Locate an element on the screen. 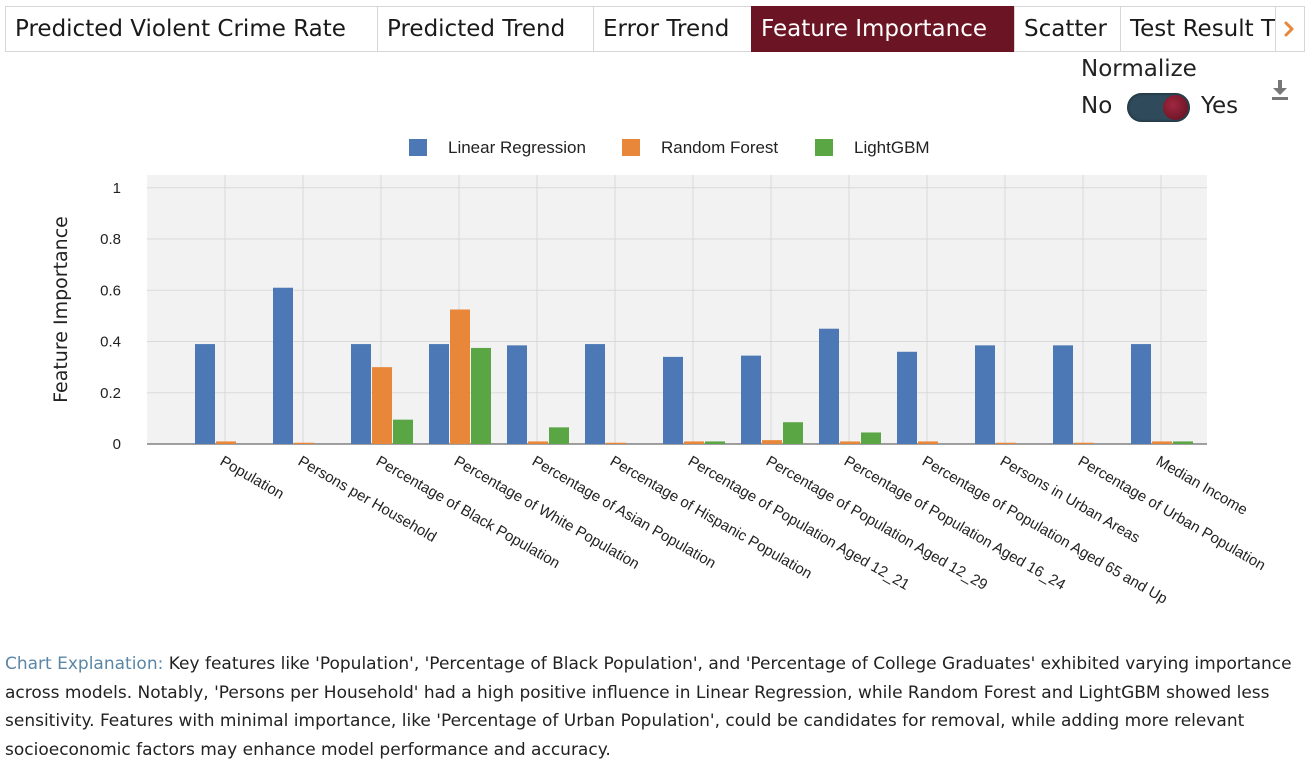 The image size is (1310, 769). normalize-toggle is located at coordinates (1158, 107).